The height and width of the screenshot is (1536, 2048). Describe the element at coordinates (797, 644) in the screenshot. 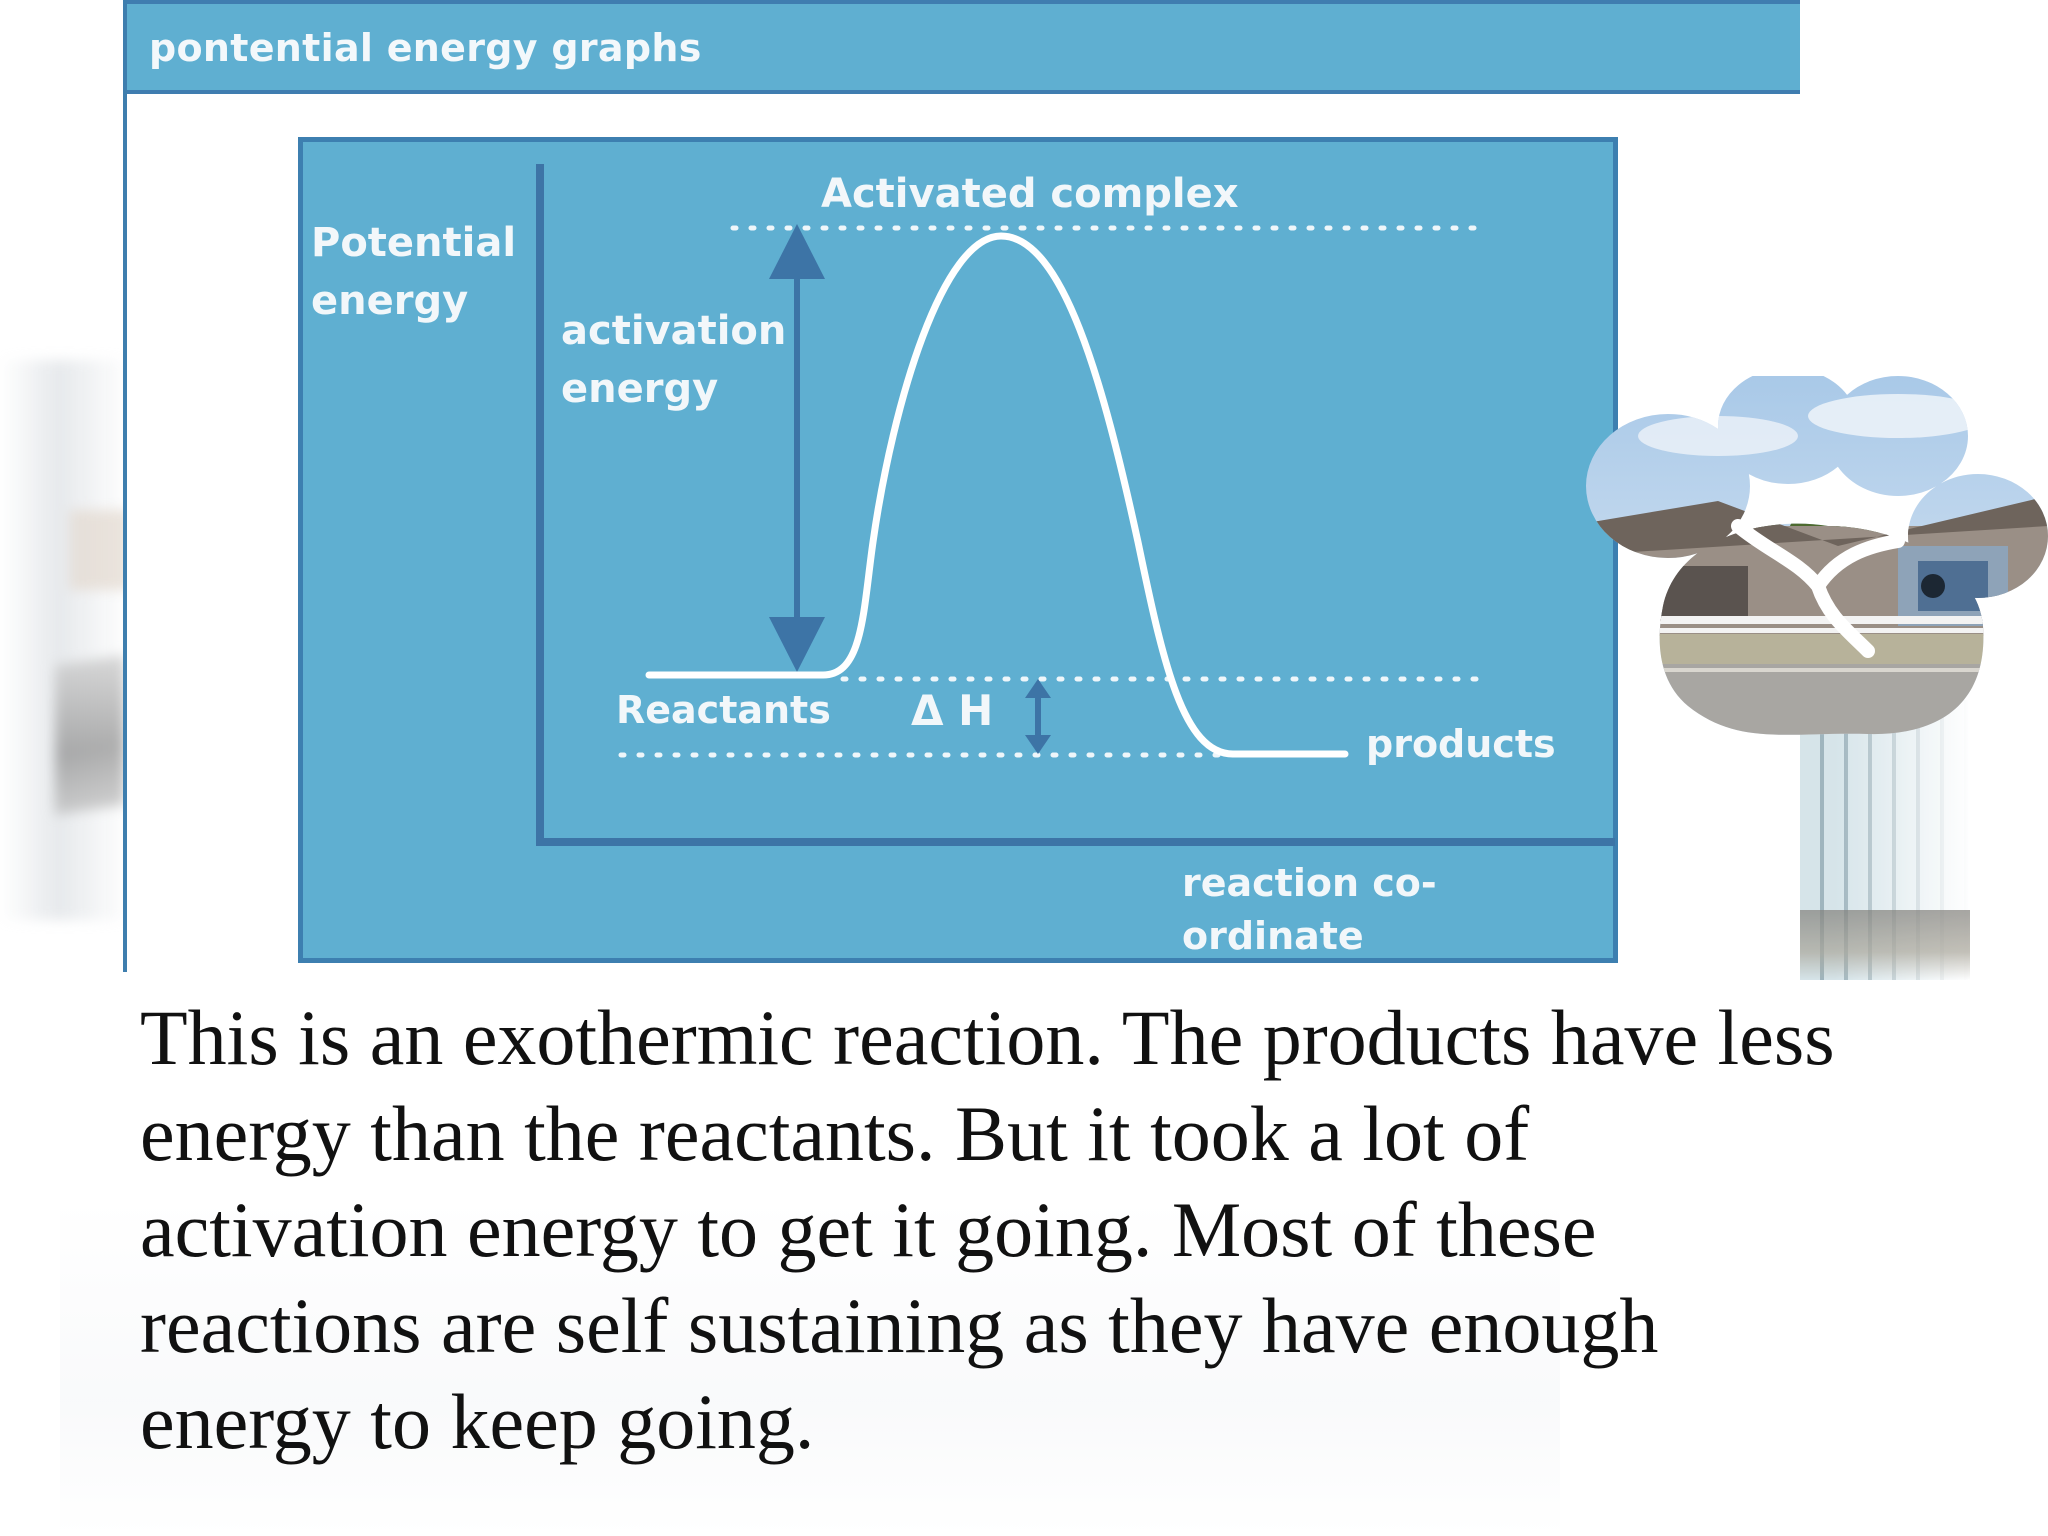

I see `activation-energy-arrow-down` at that location.